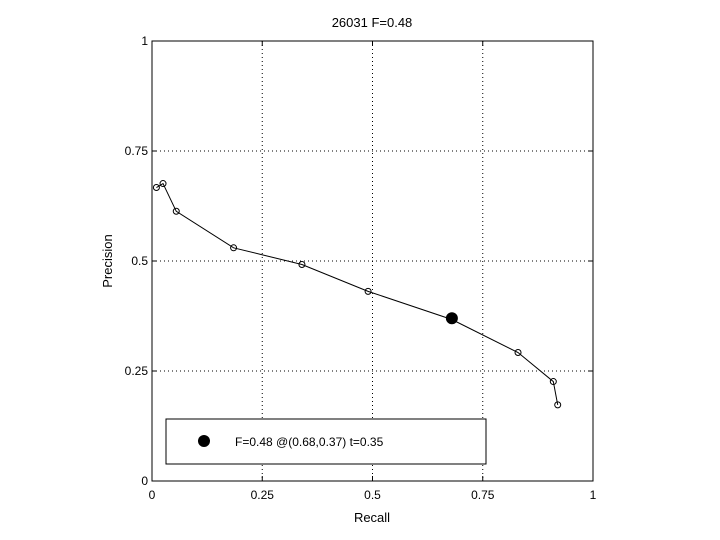 Image resolution: width=720 pixels, height=540 pixels. I want to click on x-tick-label: 0.5, so click(372, 495).